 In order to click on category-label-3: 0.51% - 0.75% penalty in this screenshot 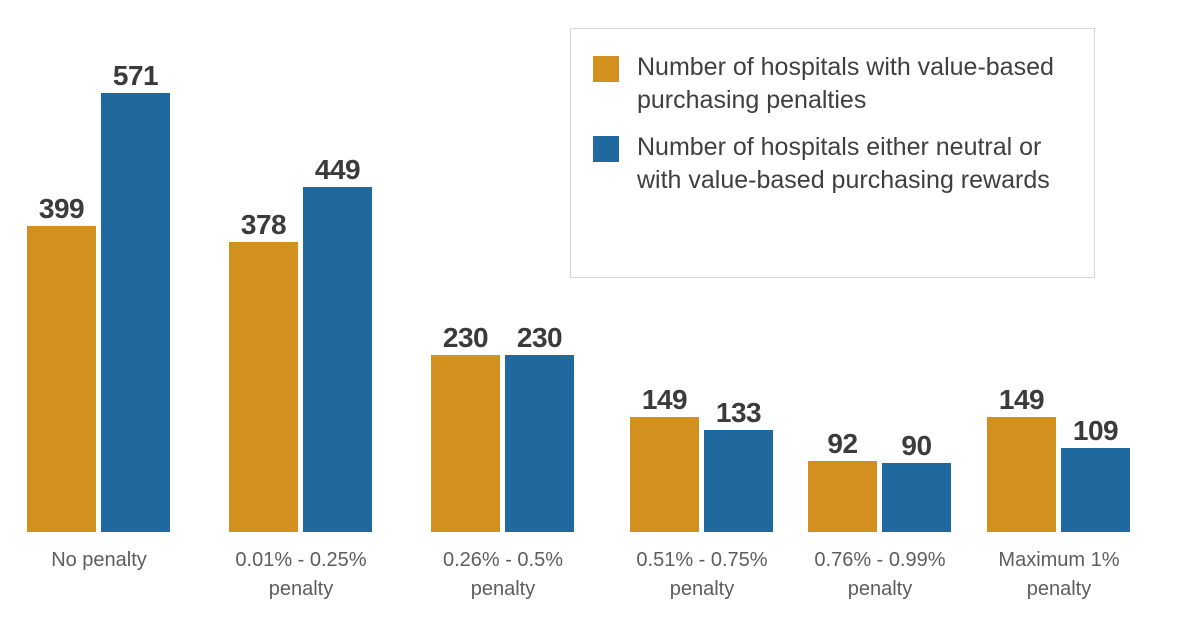, I will do `click(702, 574)`.